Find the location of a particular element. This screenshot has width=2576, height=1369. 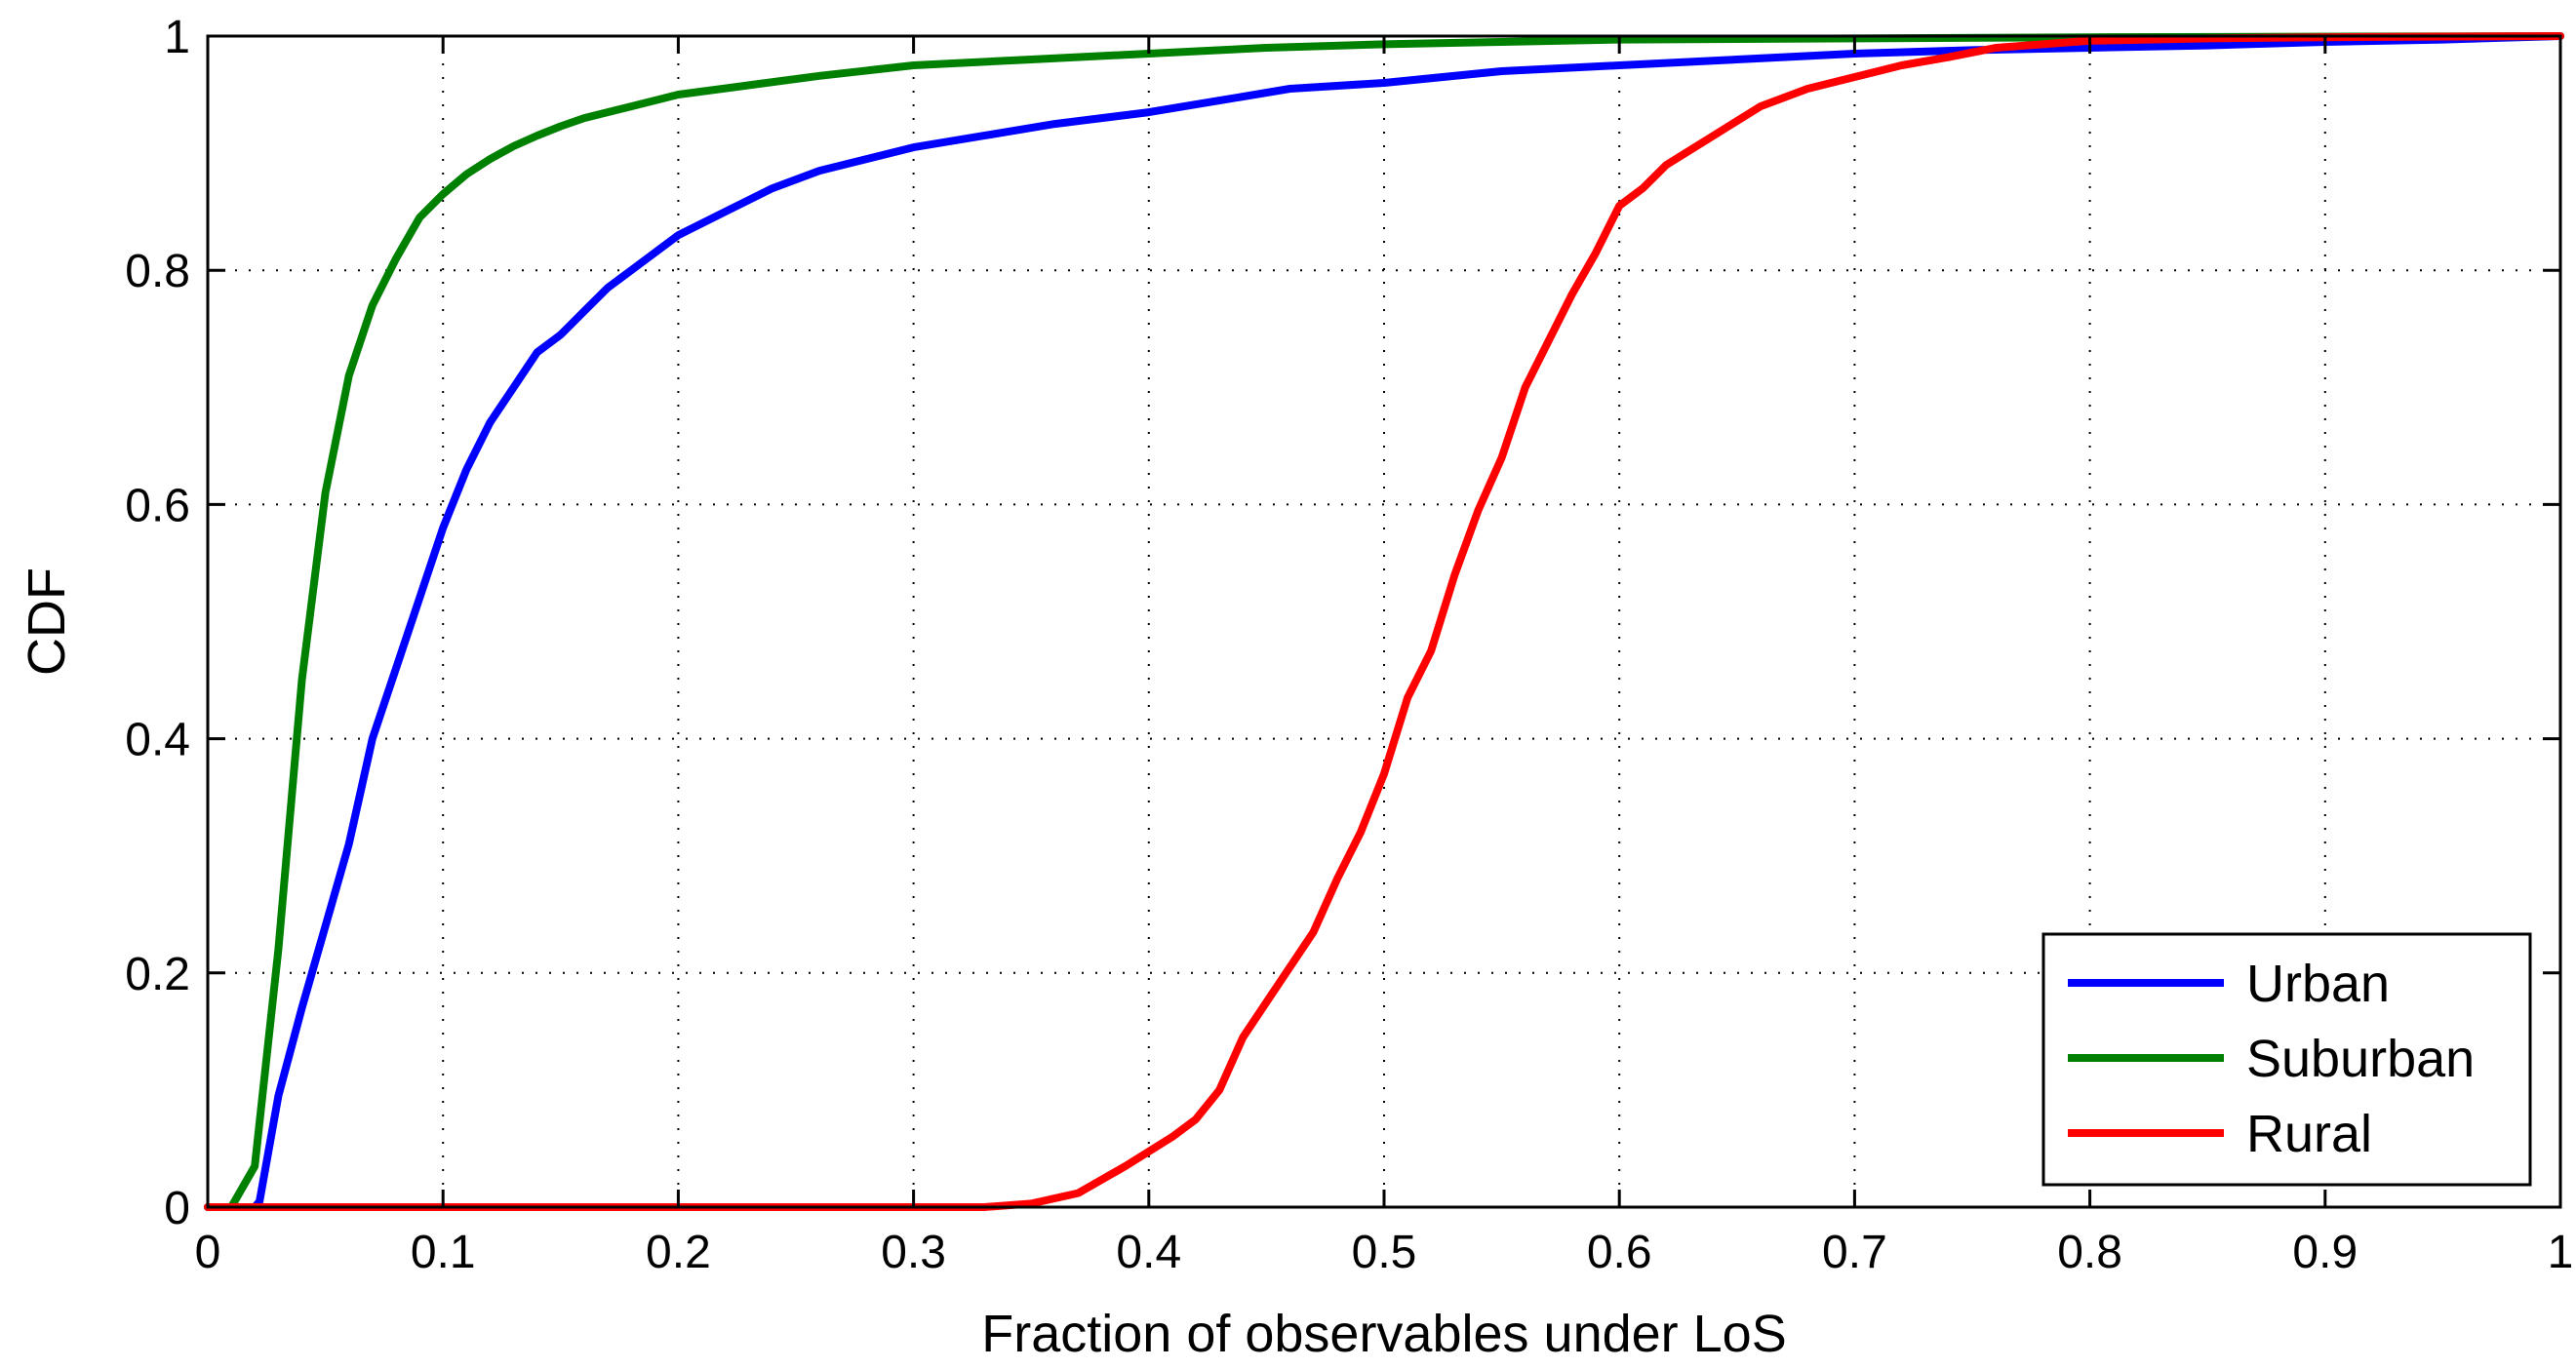

y-tick-label: 0.8 is located at coordinates (157, 271).